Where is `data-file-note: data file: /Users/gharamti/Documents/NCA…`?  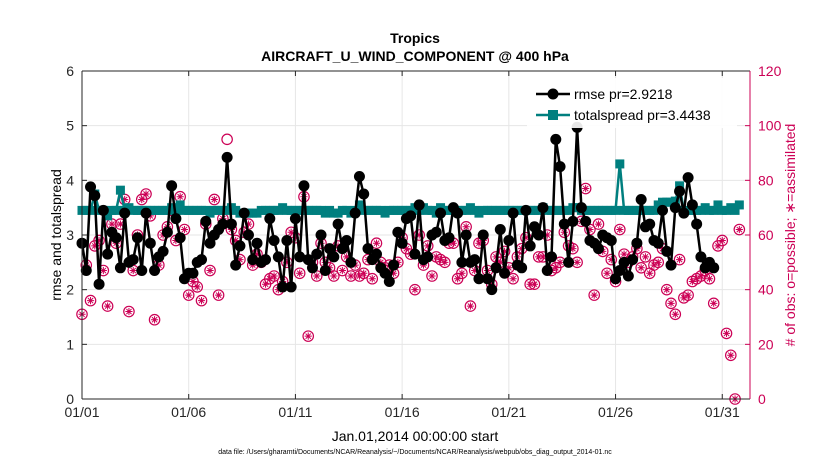 data-file-note: data file: /Users/gharamti/Documents/NCA… is located at coordinates (415, 452).